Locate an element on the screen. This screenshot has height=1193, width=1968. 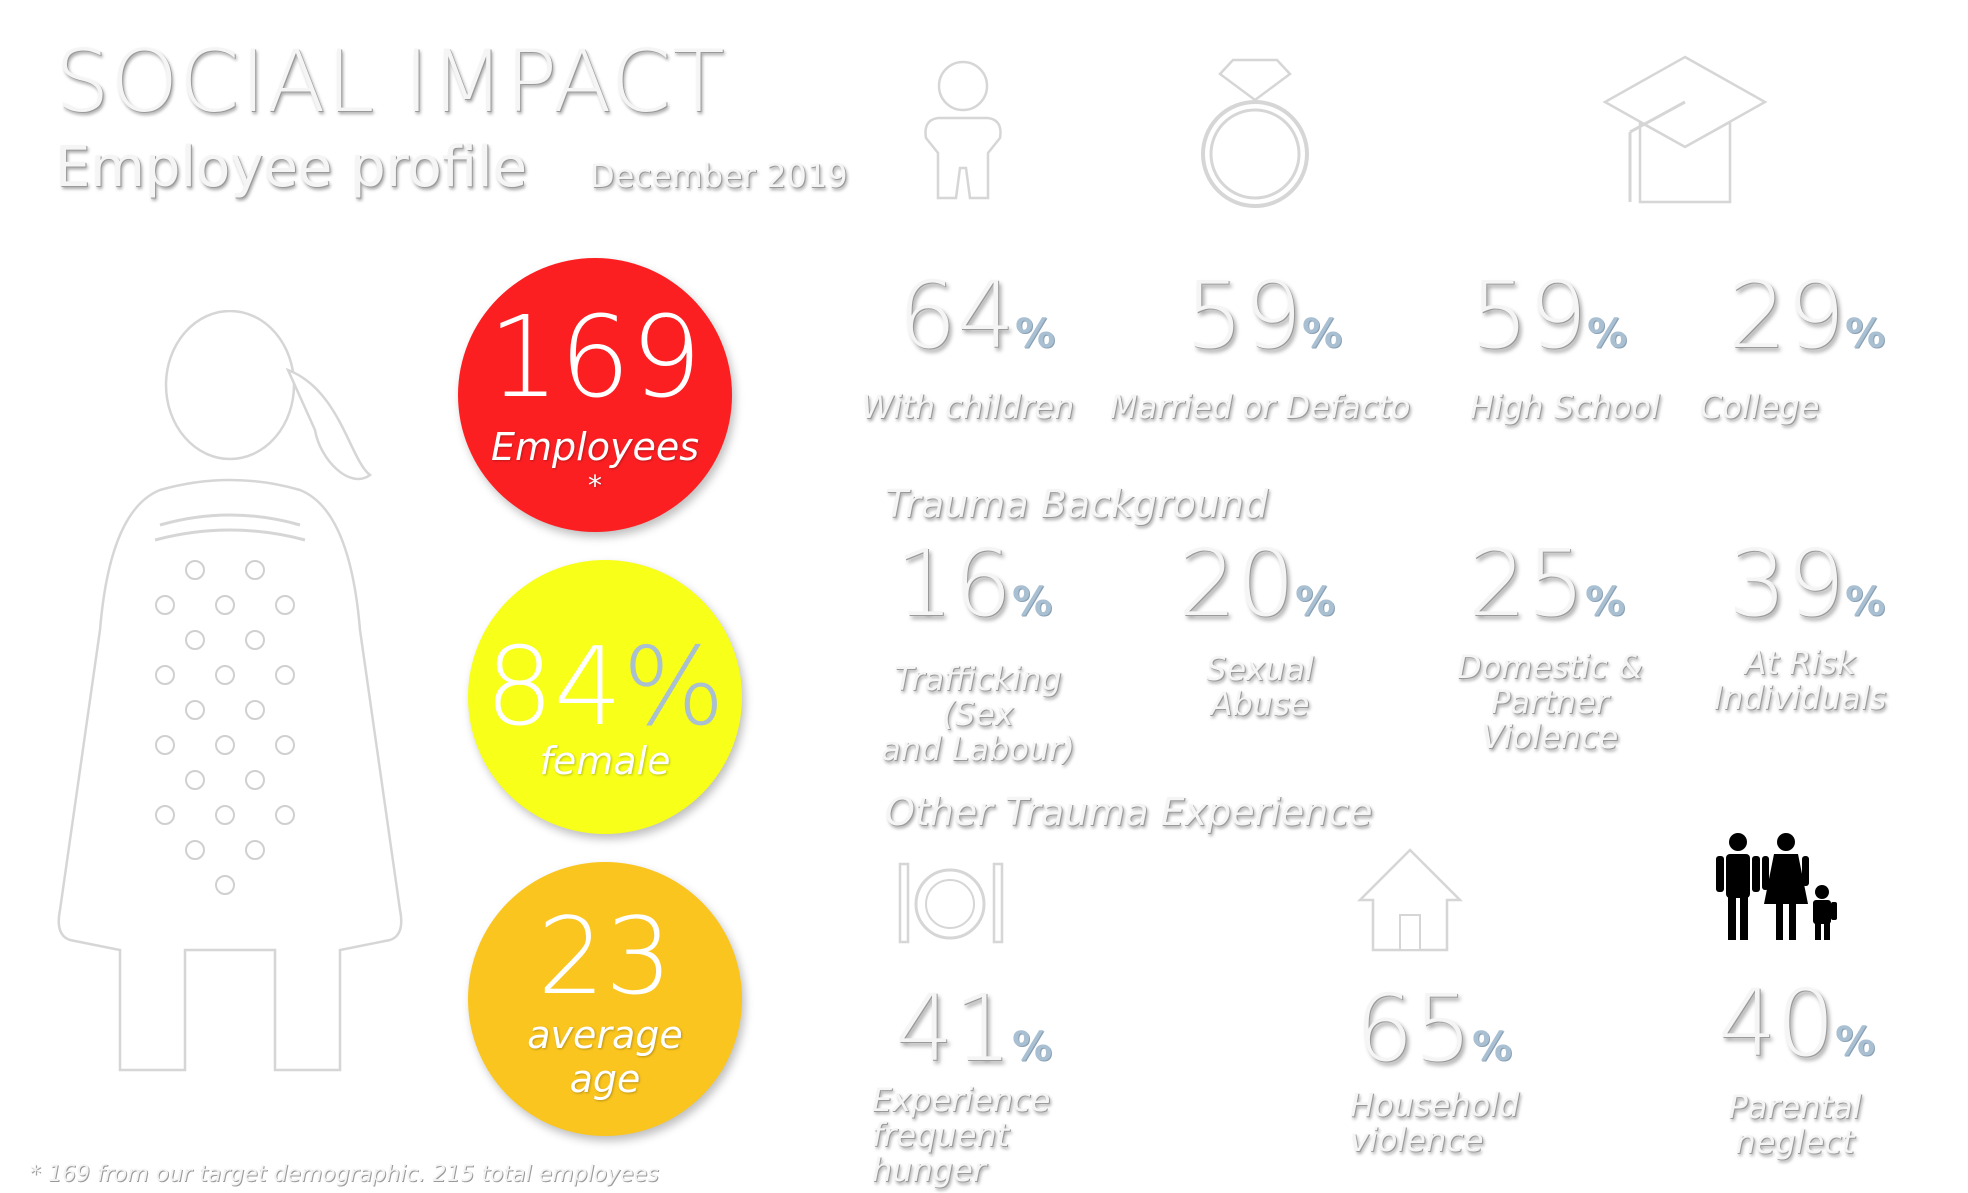
label-household-violence: Household violence is located at coordinates (1435, 1123).